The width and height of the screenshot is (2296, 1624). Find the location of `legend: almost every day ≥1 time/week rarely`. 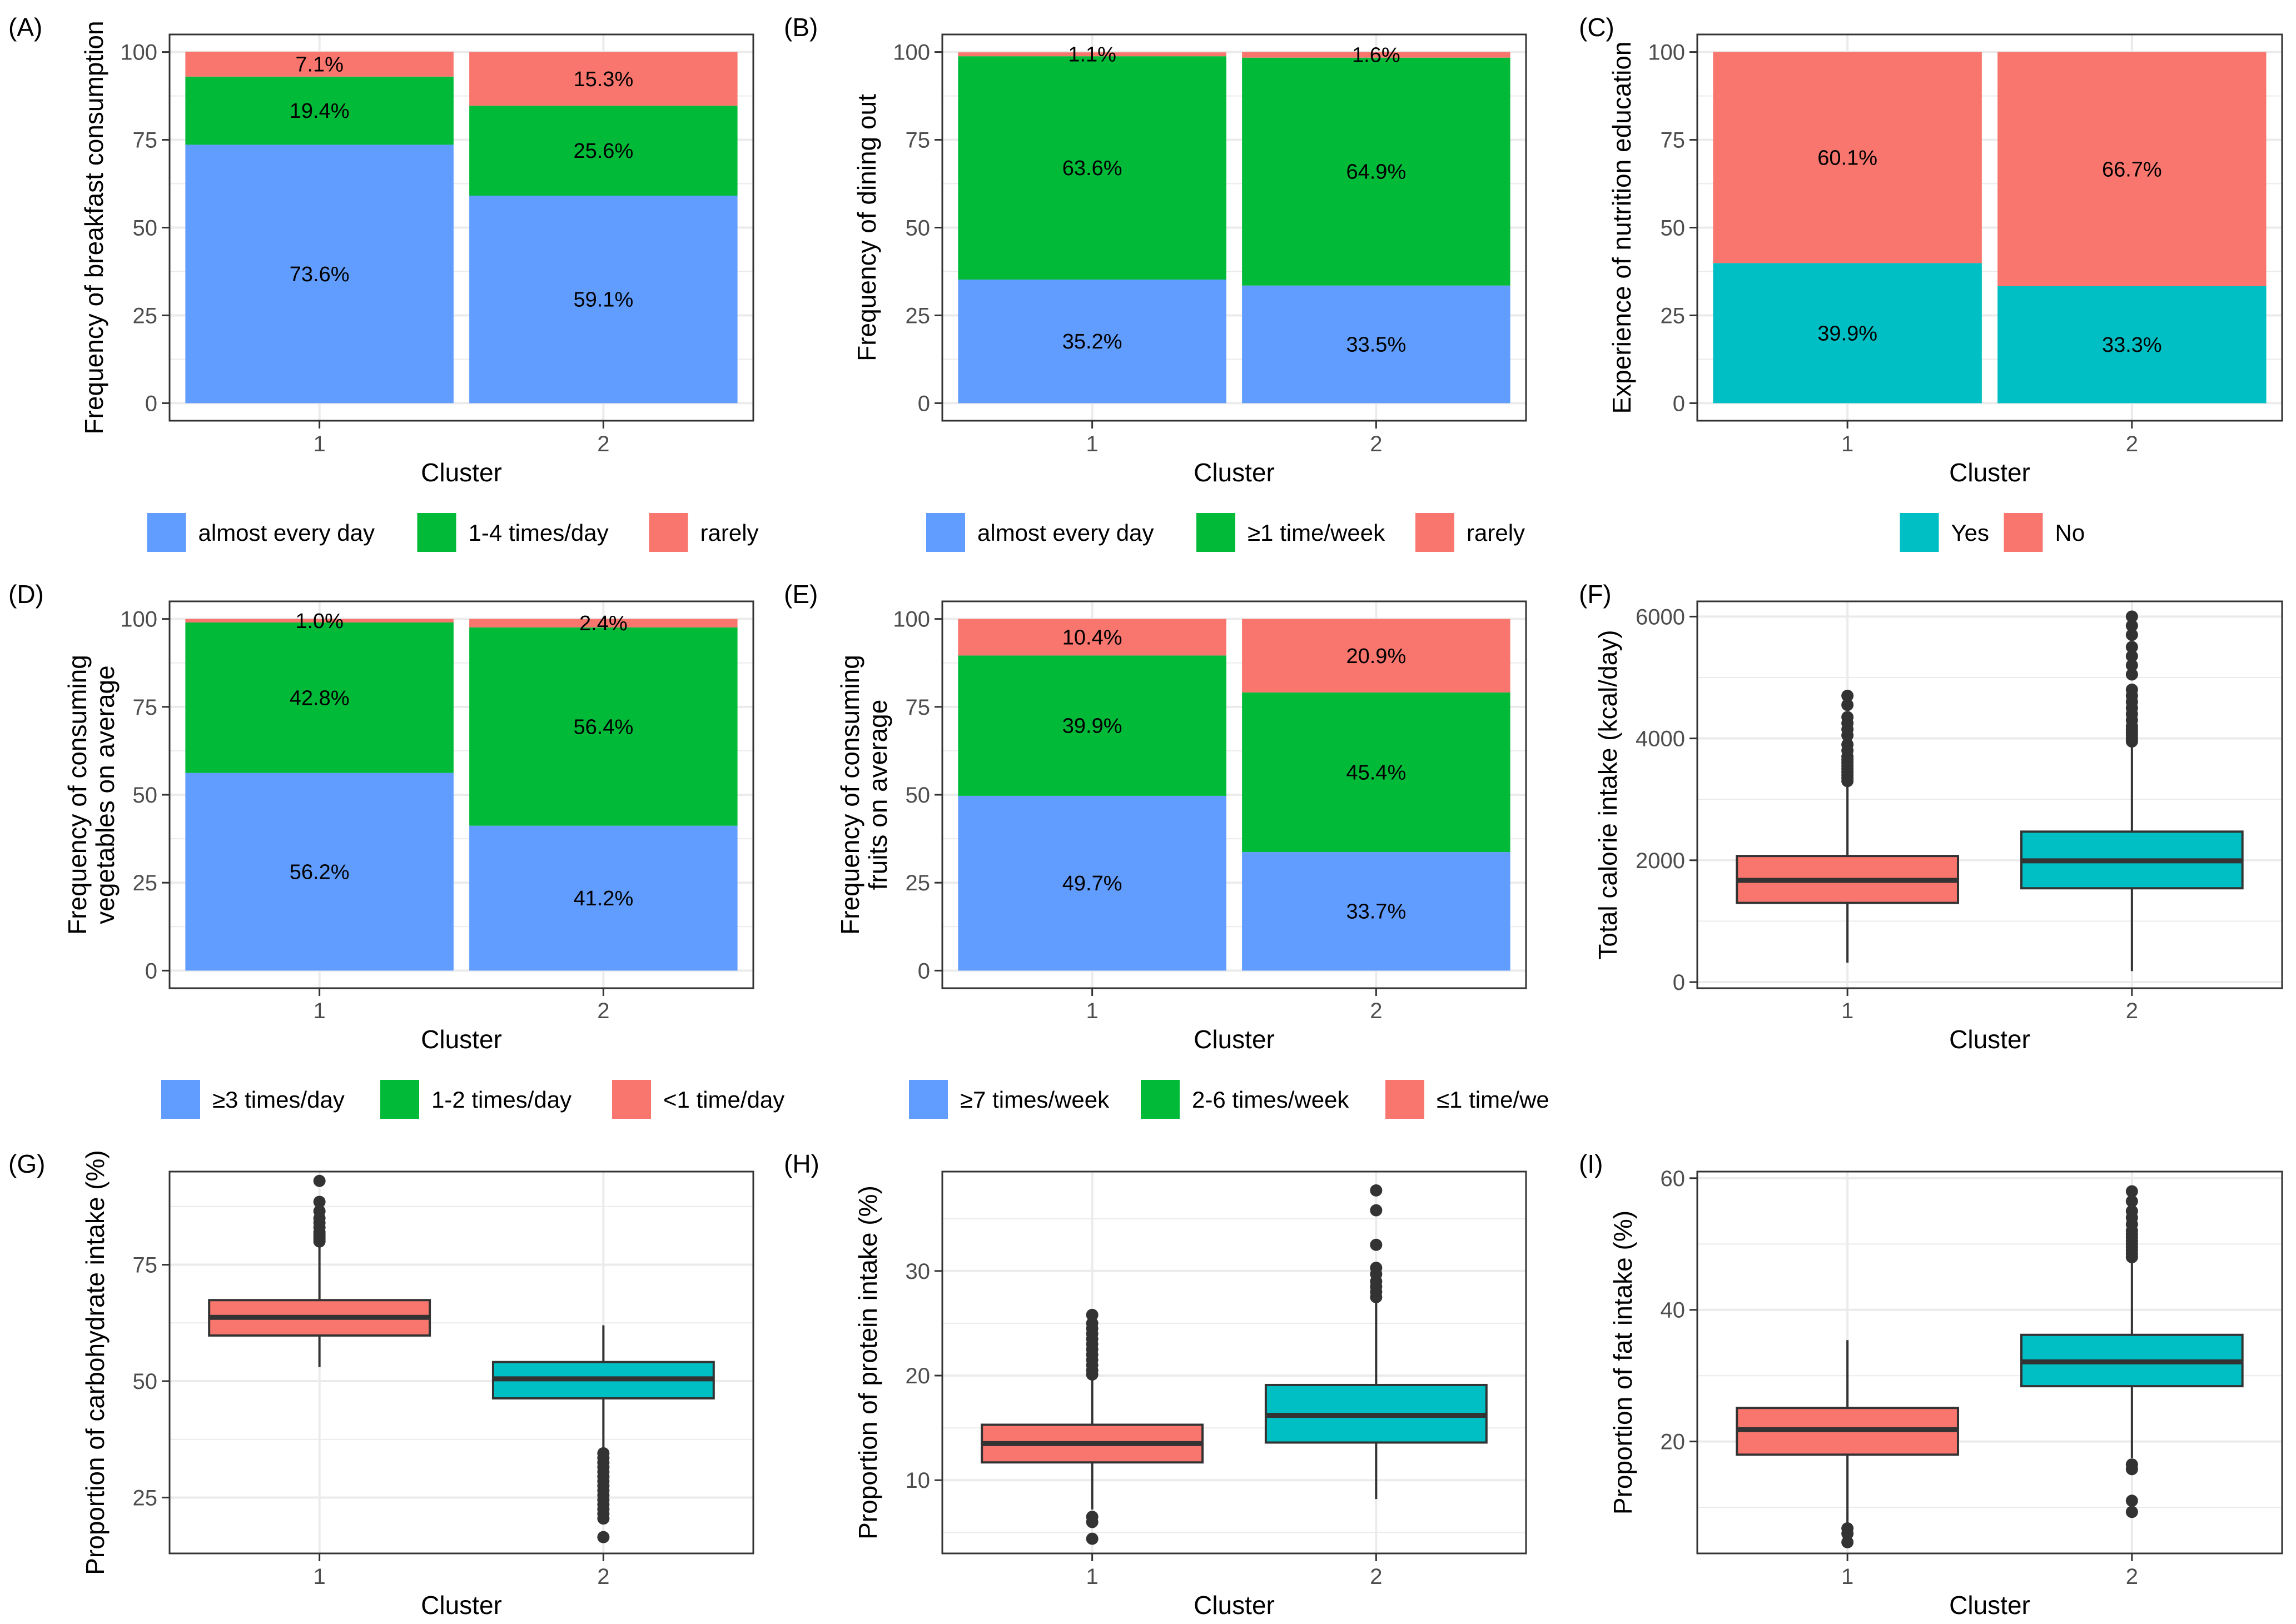

legend: almost every day ≥1 time/week rarely is located at coordinates (1226, 532).